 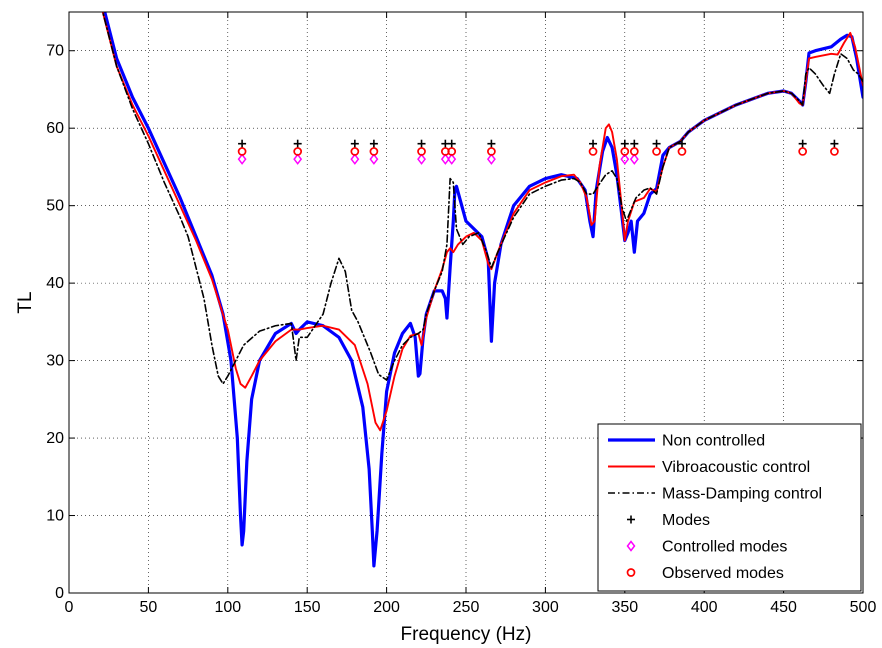 I want to click on x-tick-label: 0, so click(x=69, y=607).